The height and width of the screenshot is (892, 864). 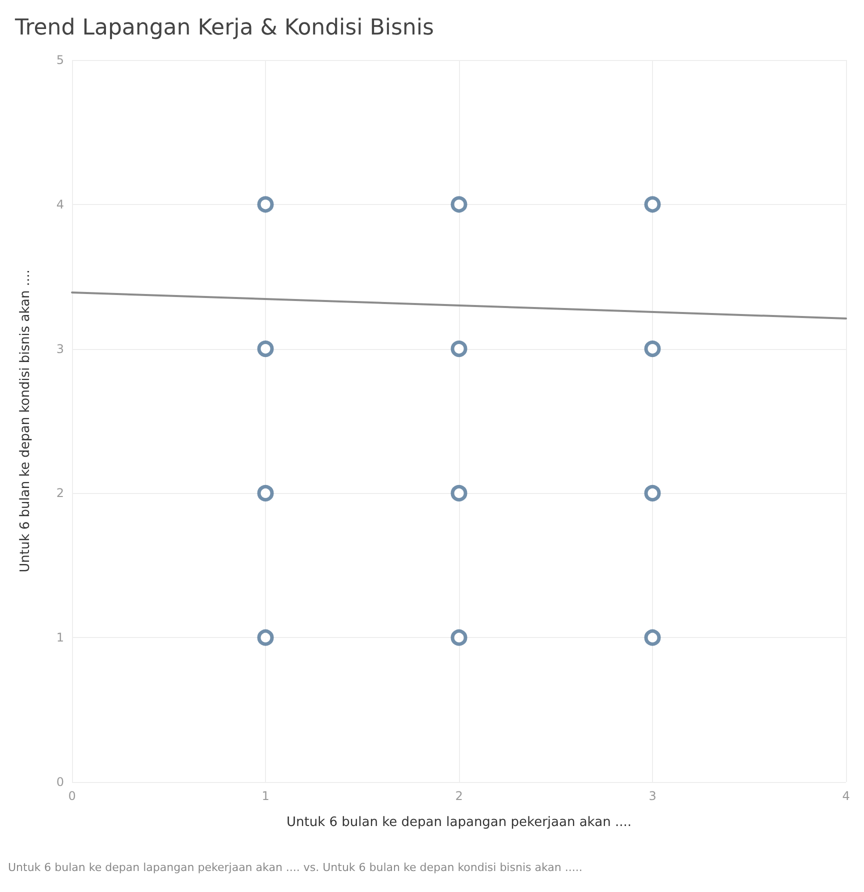 What do you see at coordinates (60, 782) in the screenshot?
I see `y-tick-label: 0` at bounding box center [60, 782].